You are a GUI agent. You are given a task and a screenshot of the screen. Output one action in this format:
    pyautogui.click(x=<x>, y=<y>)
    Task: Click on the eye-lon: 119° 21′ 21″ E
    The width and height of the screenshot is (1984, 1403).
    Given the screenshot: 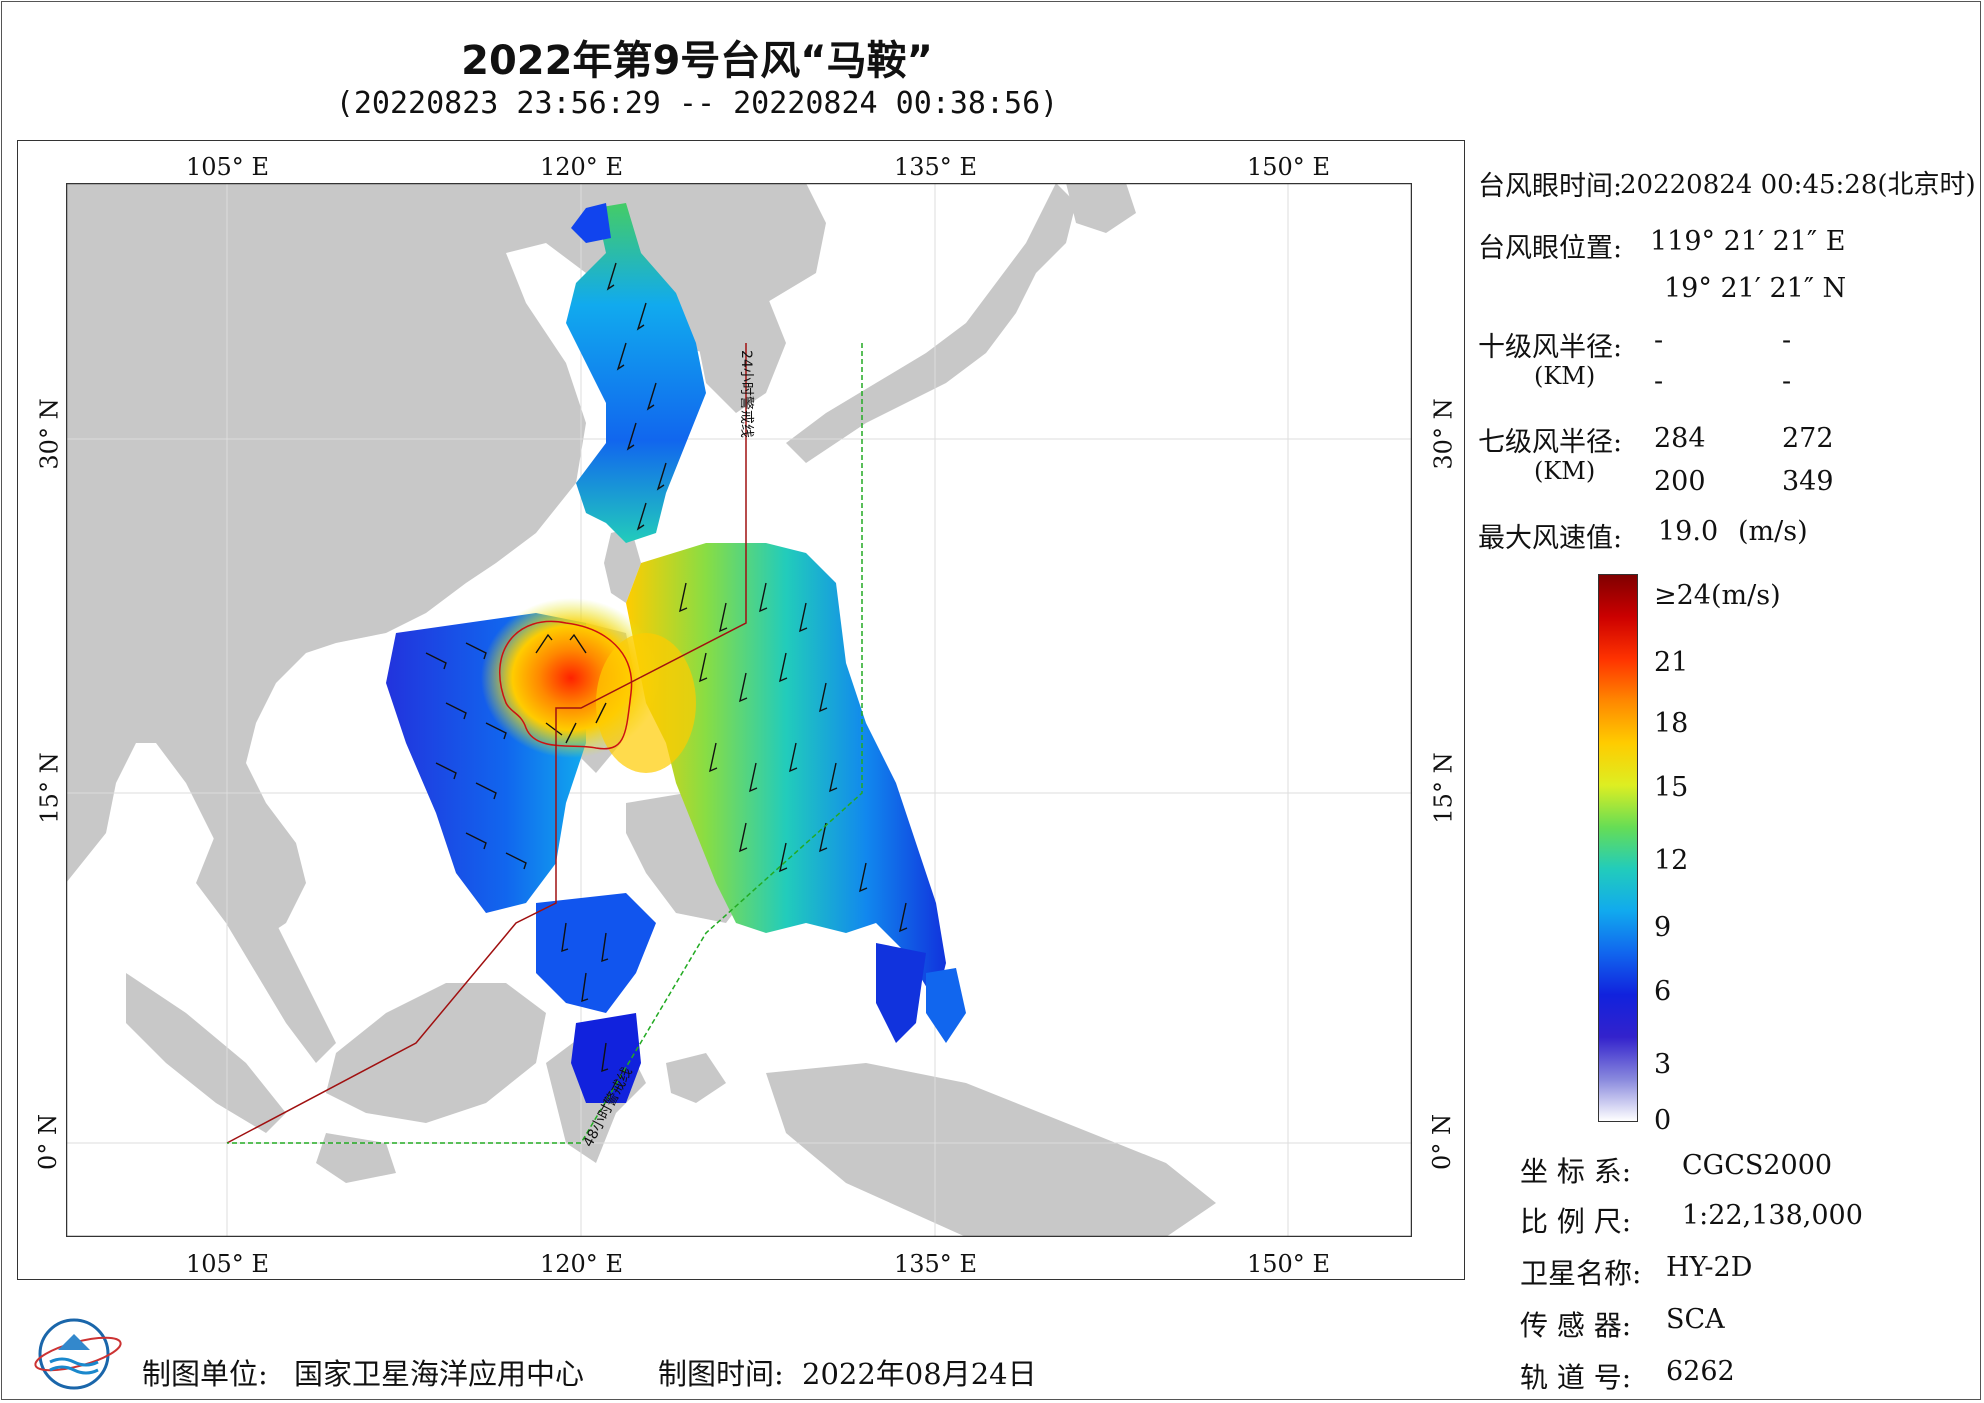 What is the action you would take?
    pyautogui.click(x=1748, y=241)
    